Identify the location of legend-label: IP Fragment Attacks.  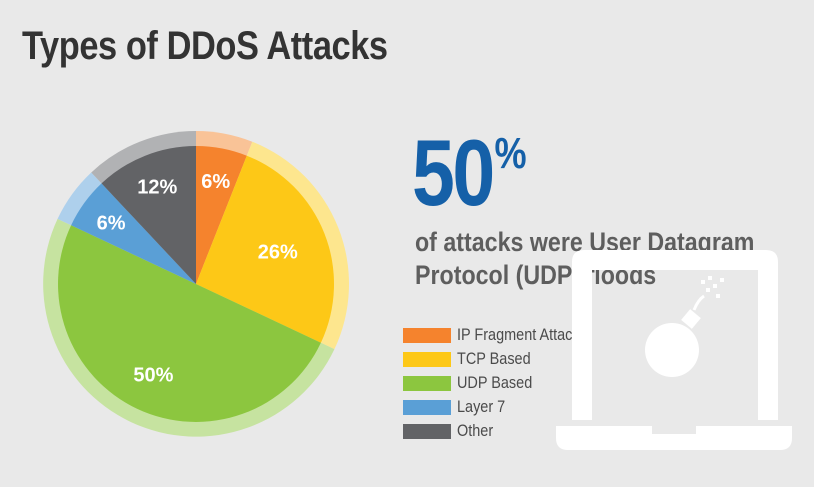
(522, 334).